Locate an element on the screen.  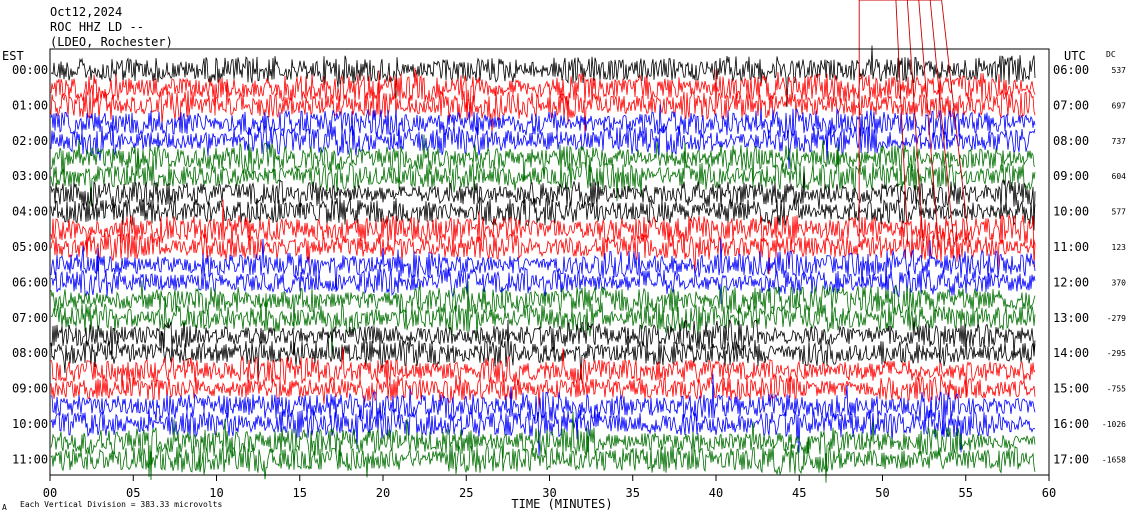
utc-time-label: 13:00 is located at coordinates (1071, 318).